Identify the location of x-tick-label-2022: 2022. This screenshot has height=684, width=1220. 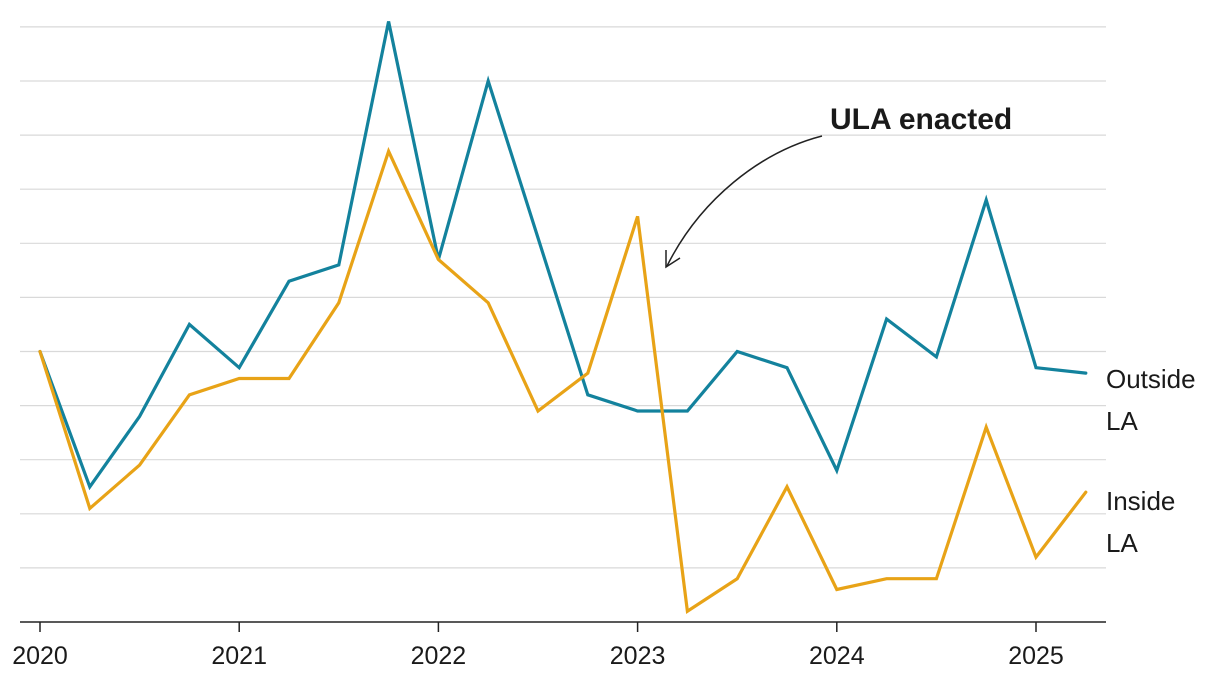
(439, 656).